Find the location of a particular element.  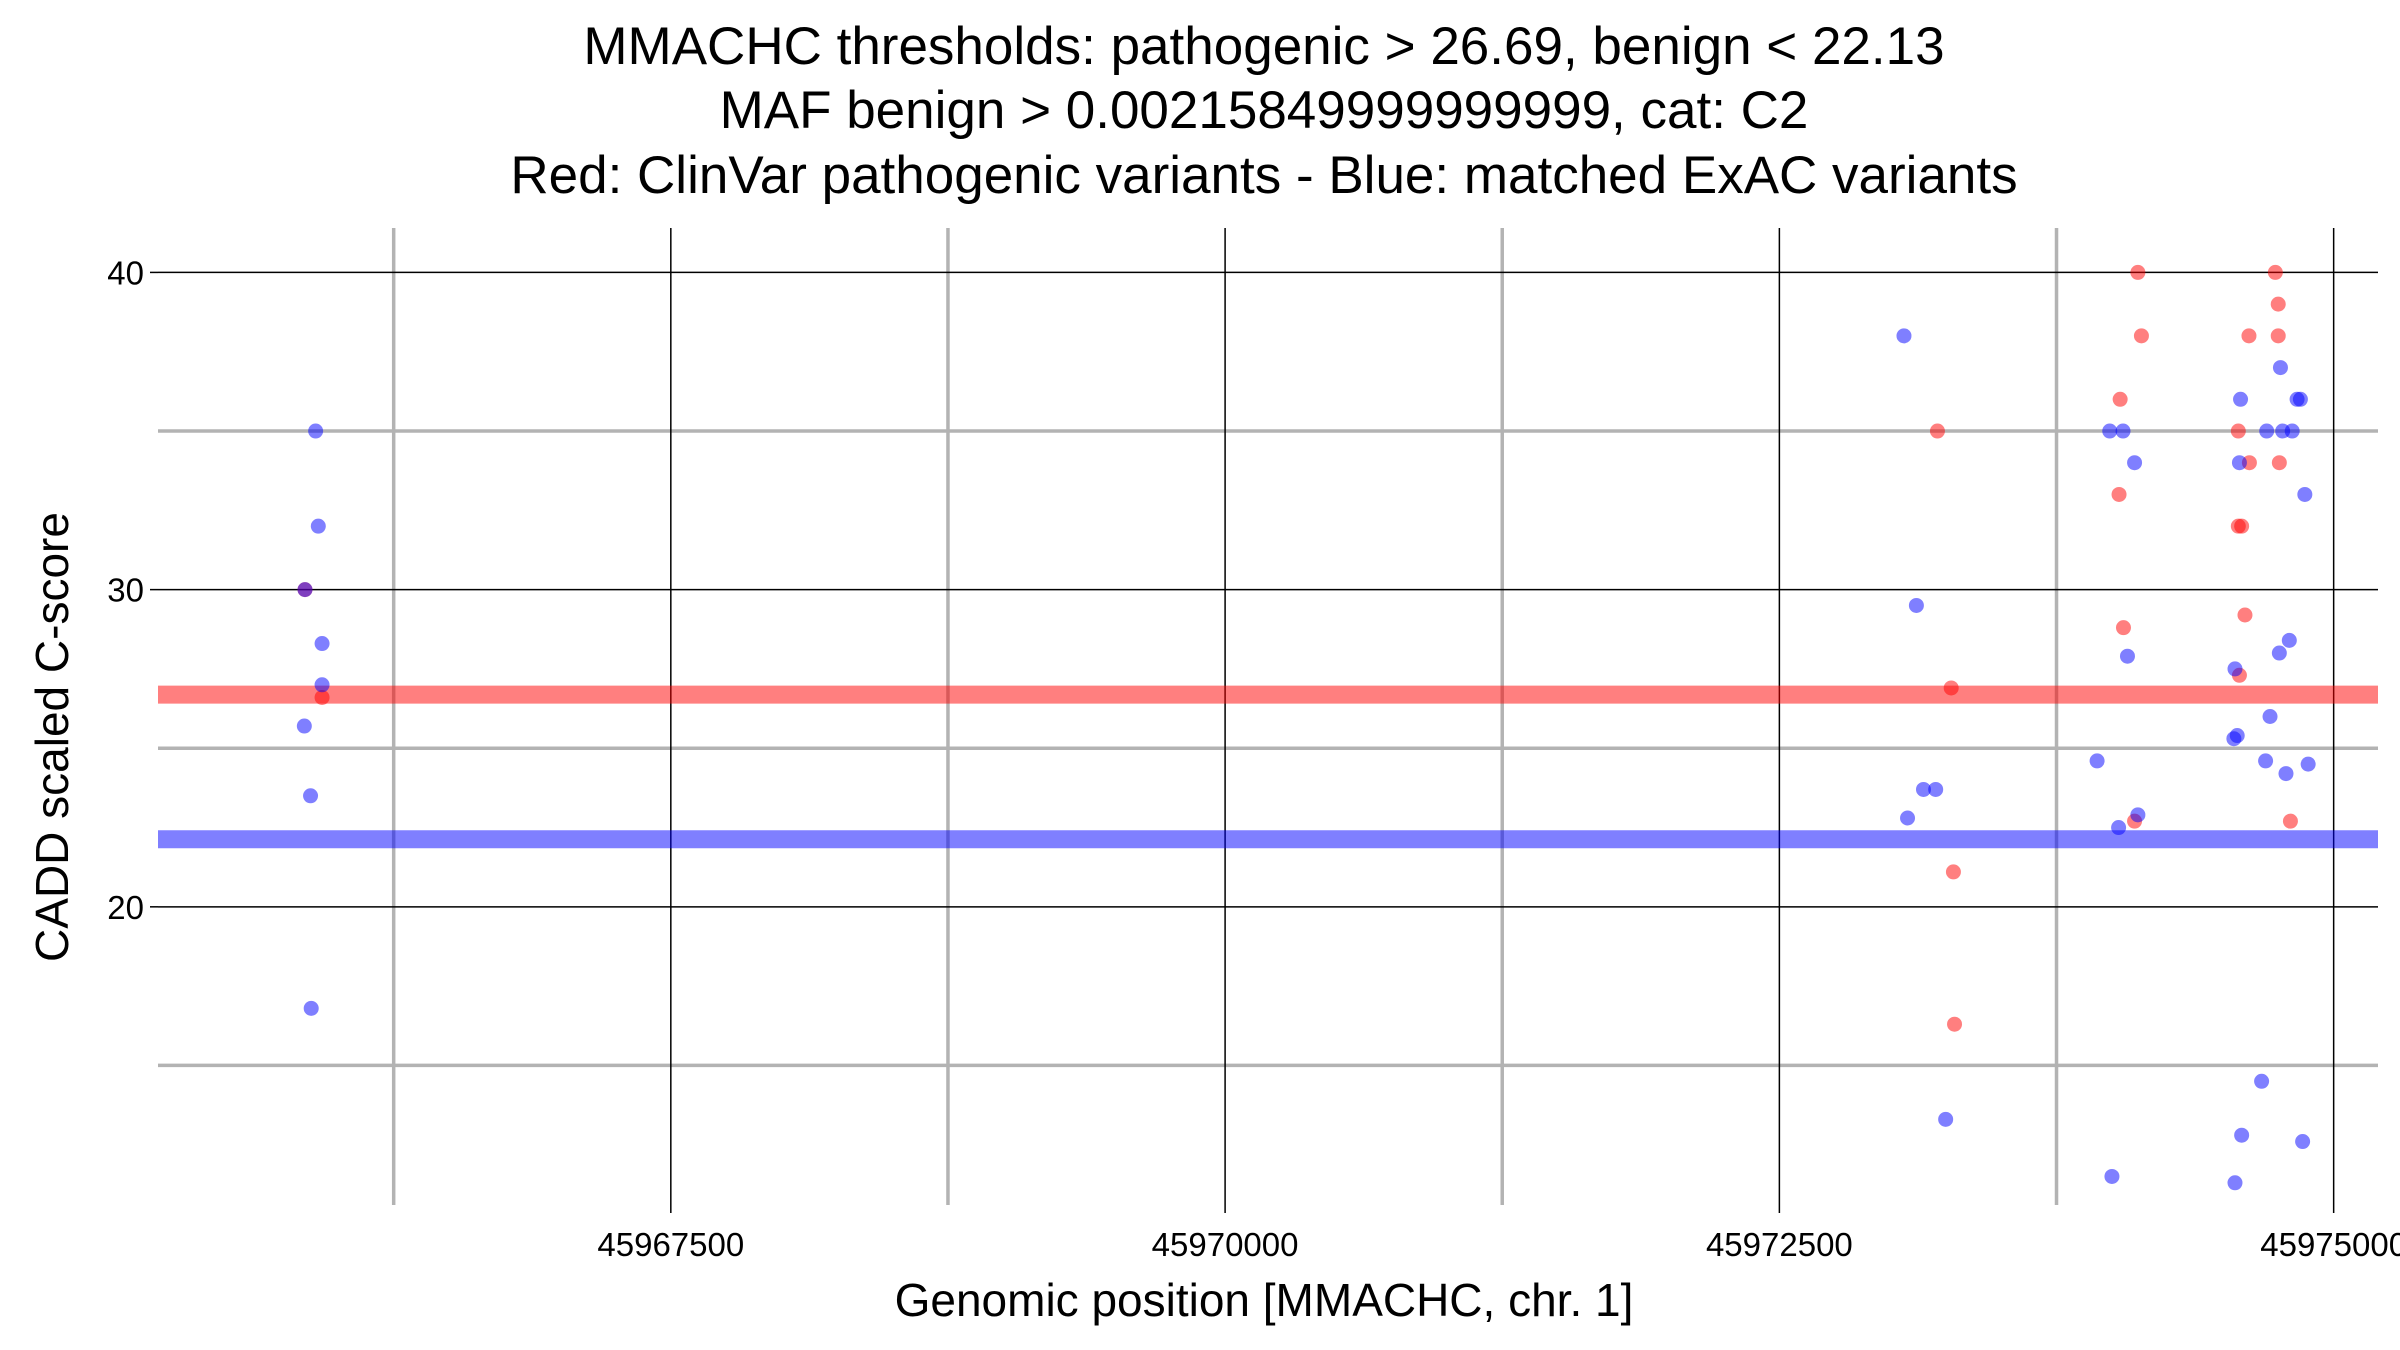

x-tick-label: 45970000 is located at coordinates (1225, 1244).